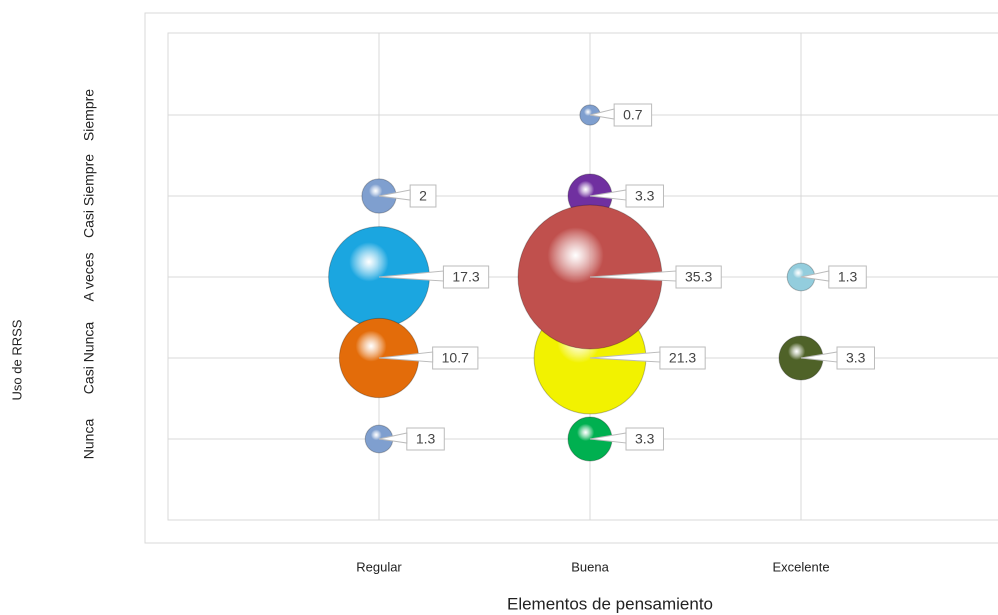 The width and height of the screenshot is (998, 615). I want to click on y-tick-label: Casi Siempre, so click(89, 196).